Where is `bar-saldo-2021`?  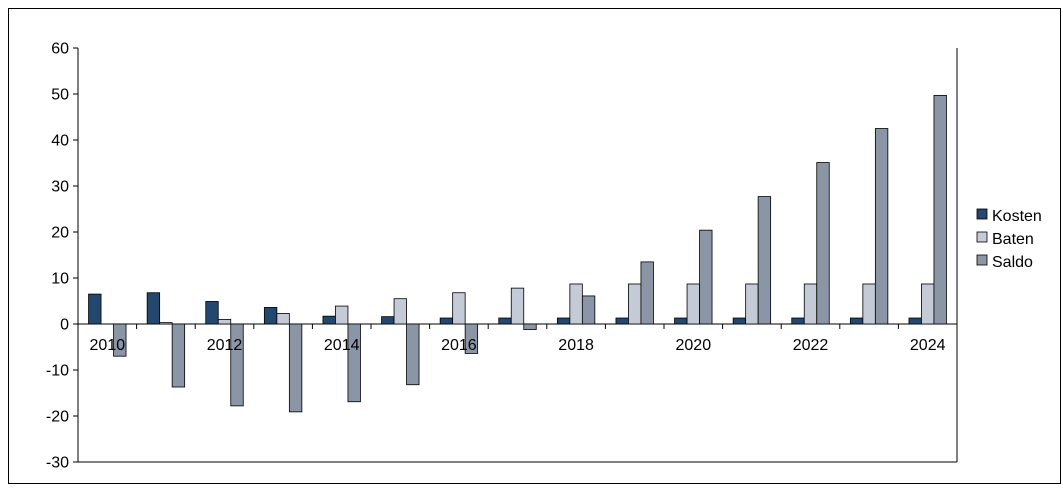
bar-saldo-2021 is located at coordinates (764, 260).